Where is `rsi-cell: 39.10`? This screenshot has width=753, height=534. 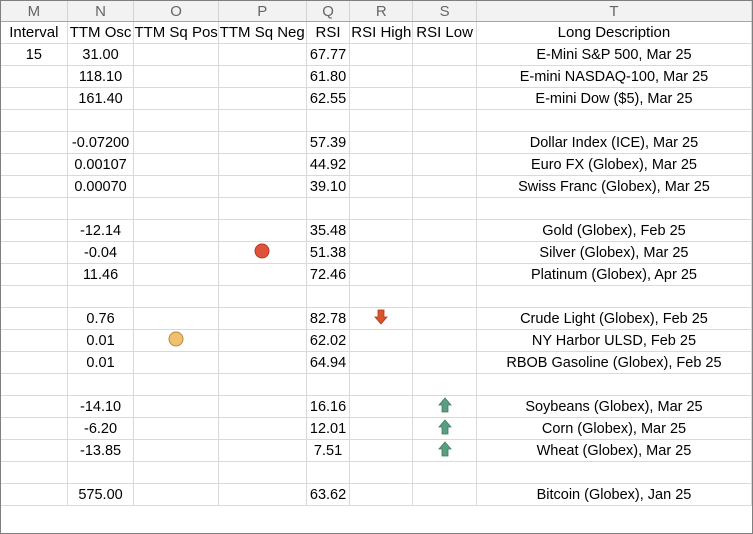
rsi-cell: 39.10 is located at coordinates (328, 186).